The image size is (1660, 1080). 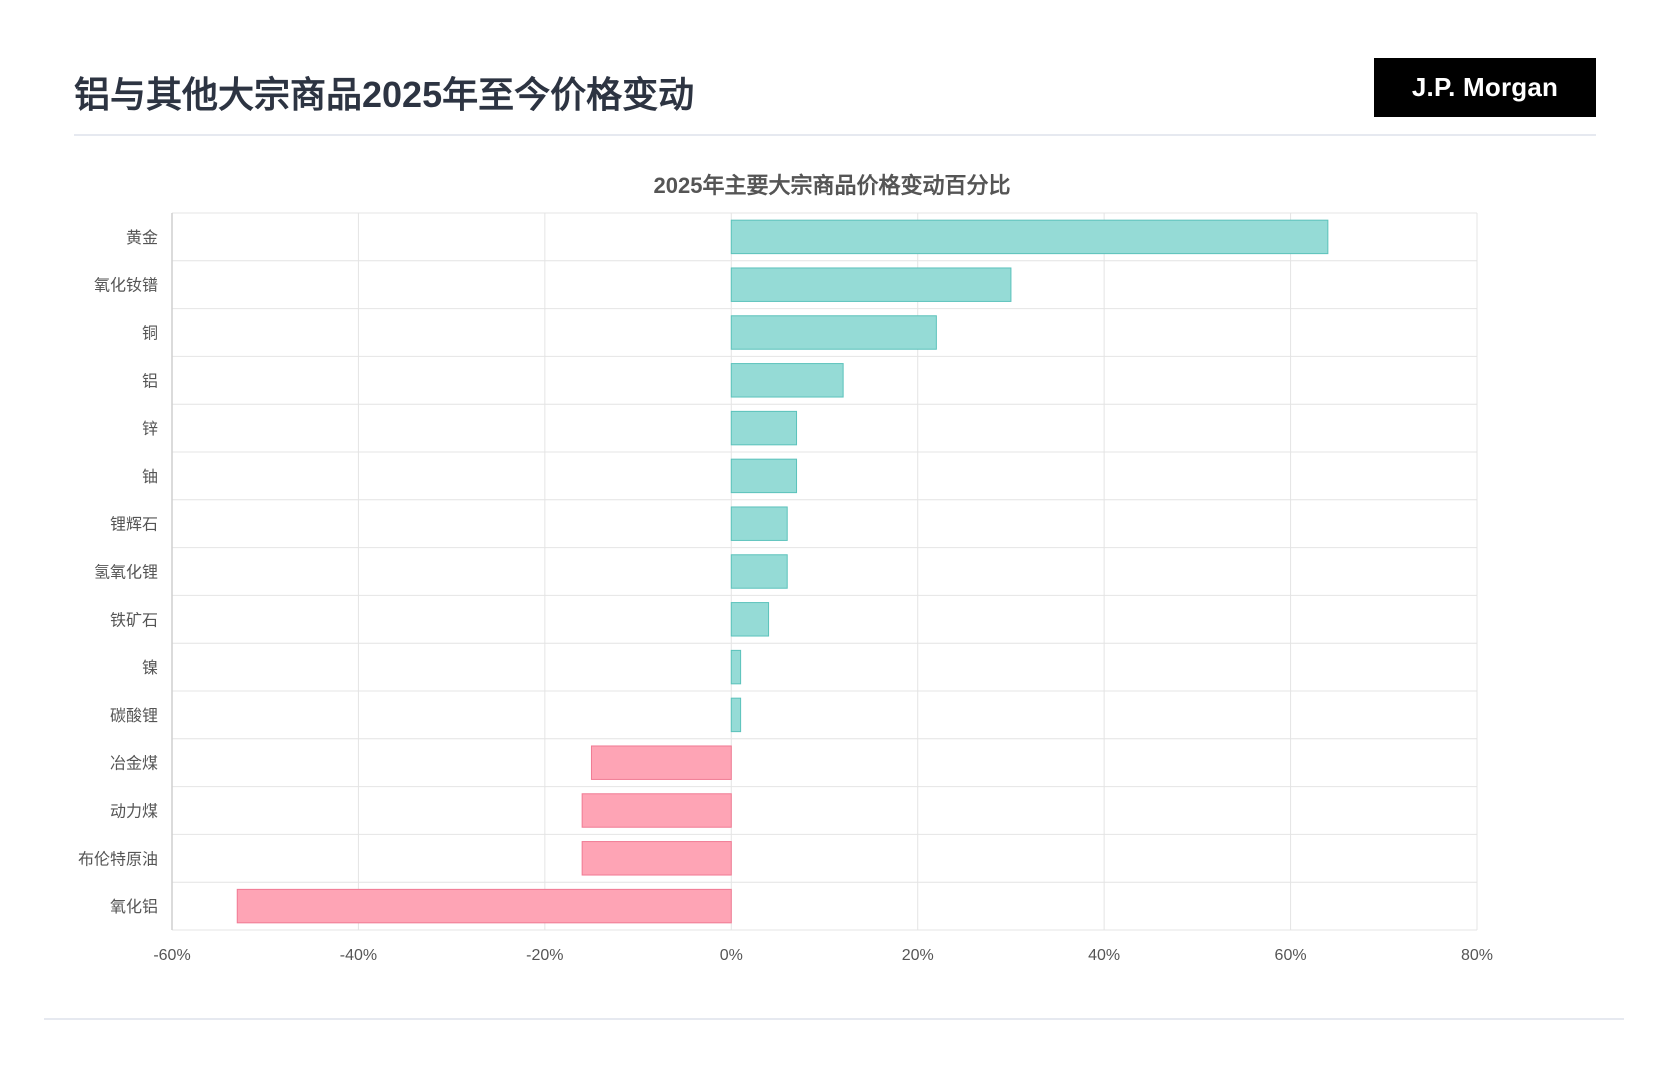 What do you see at coordinates (358, 955) in the screenshot?
I see `x-tick-label: -40%` at bounding box center [358, 955].